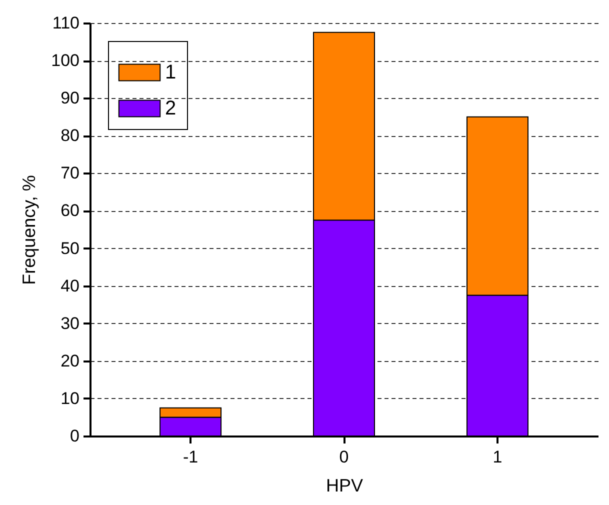 This screenshot has height=505, width=609. Describe the element at coordinates (70, 286) in the screenshot. I see `y-tick-label: 40` at that location.